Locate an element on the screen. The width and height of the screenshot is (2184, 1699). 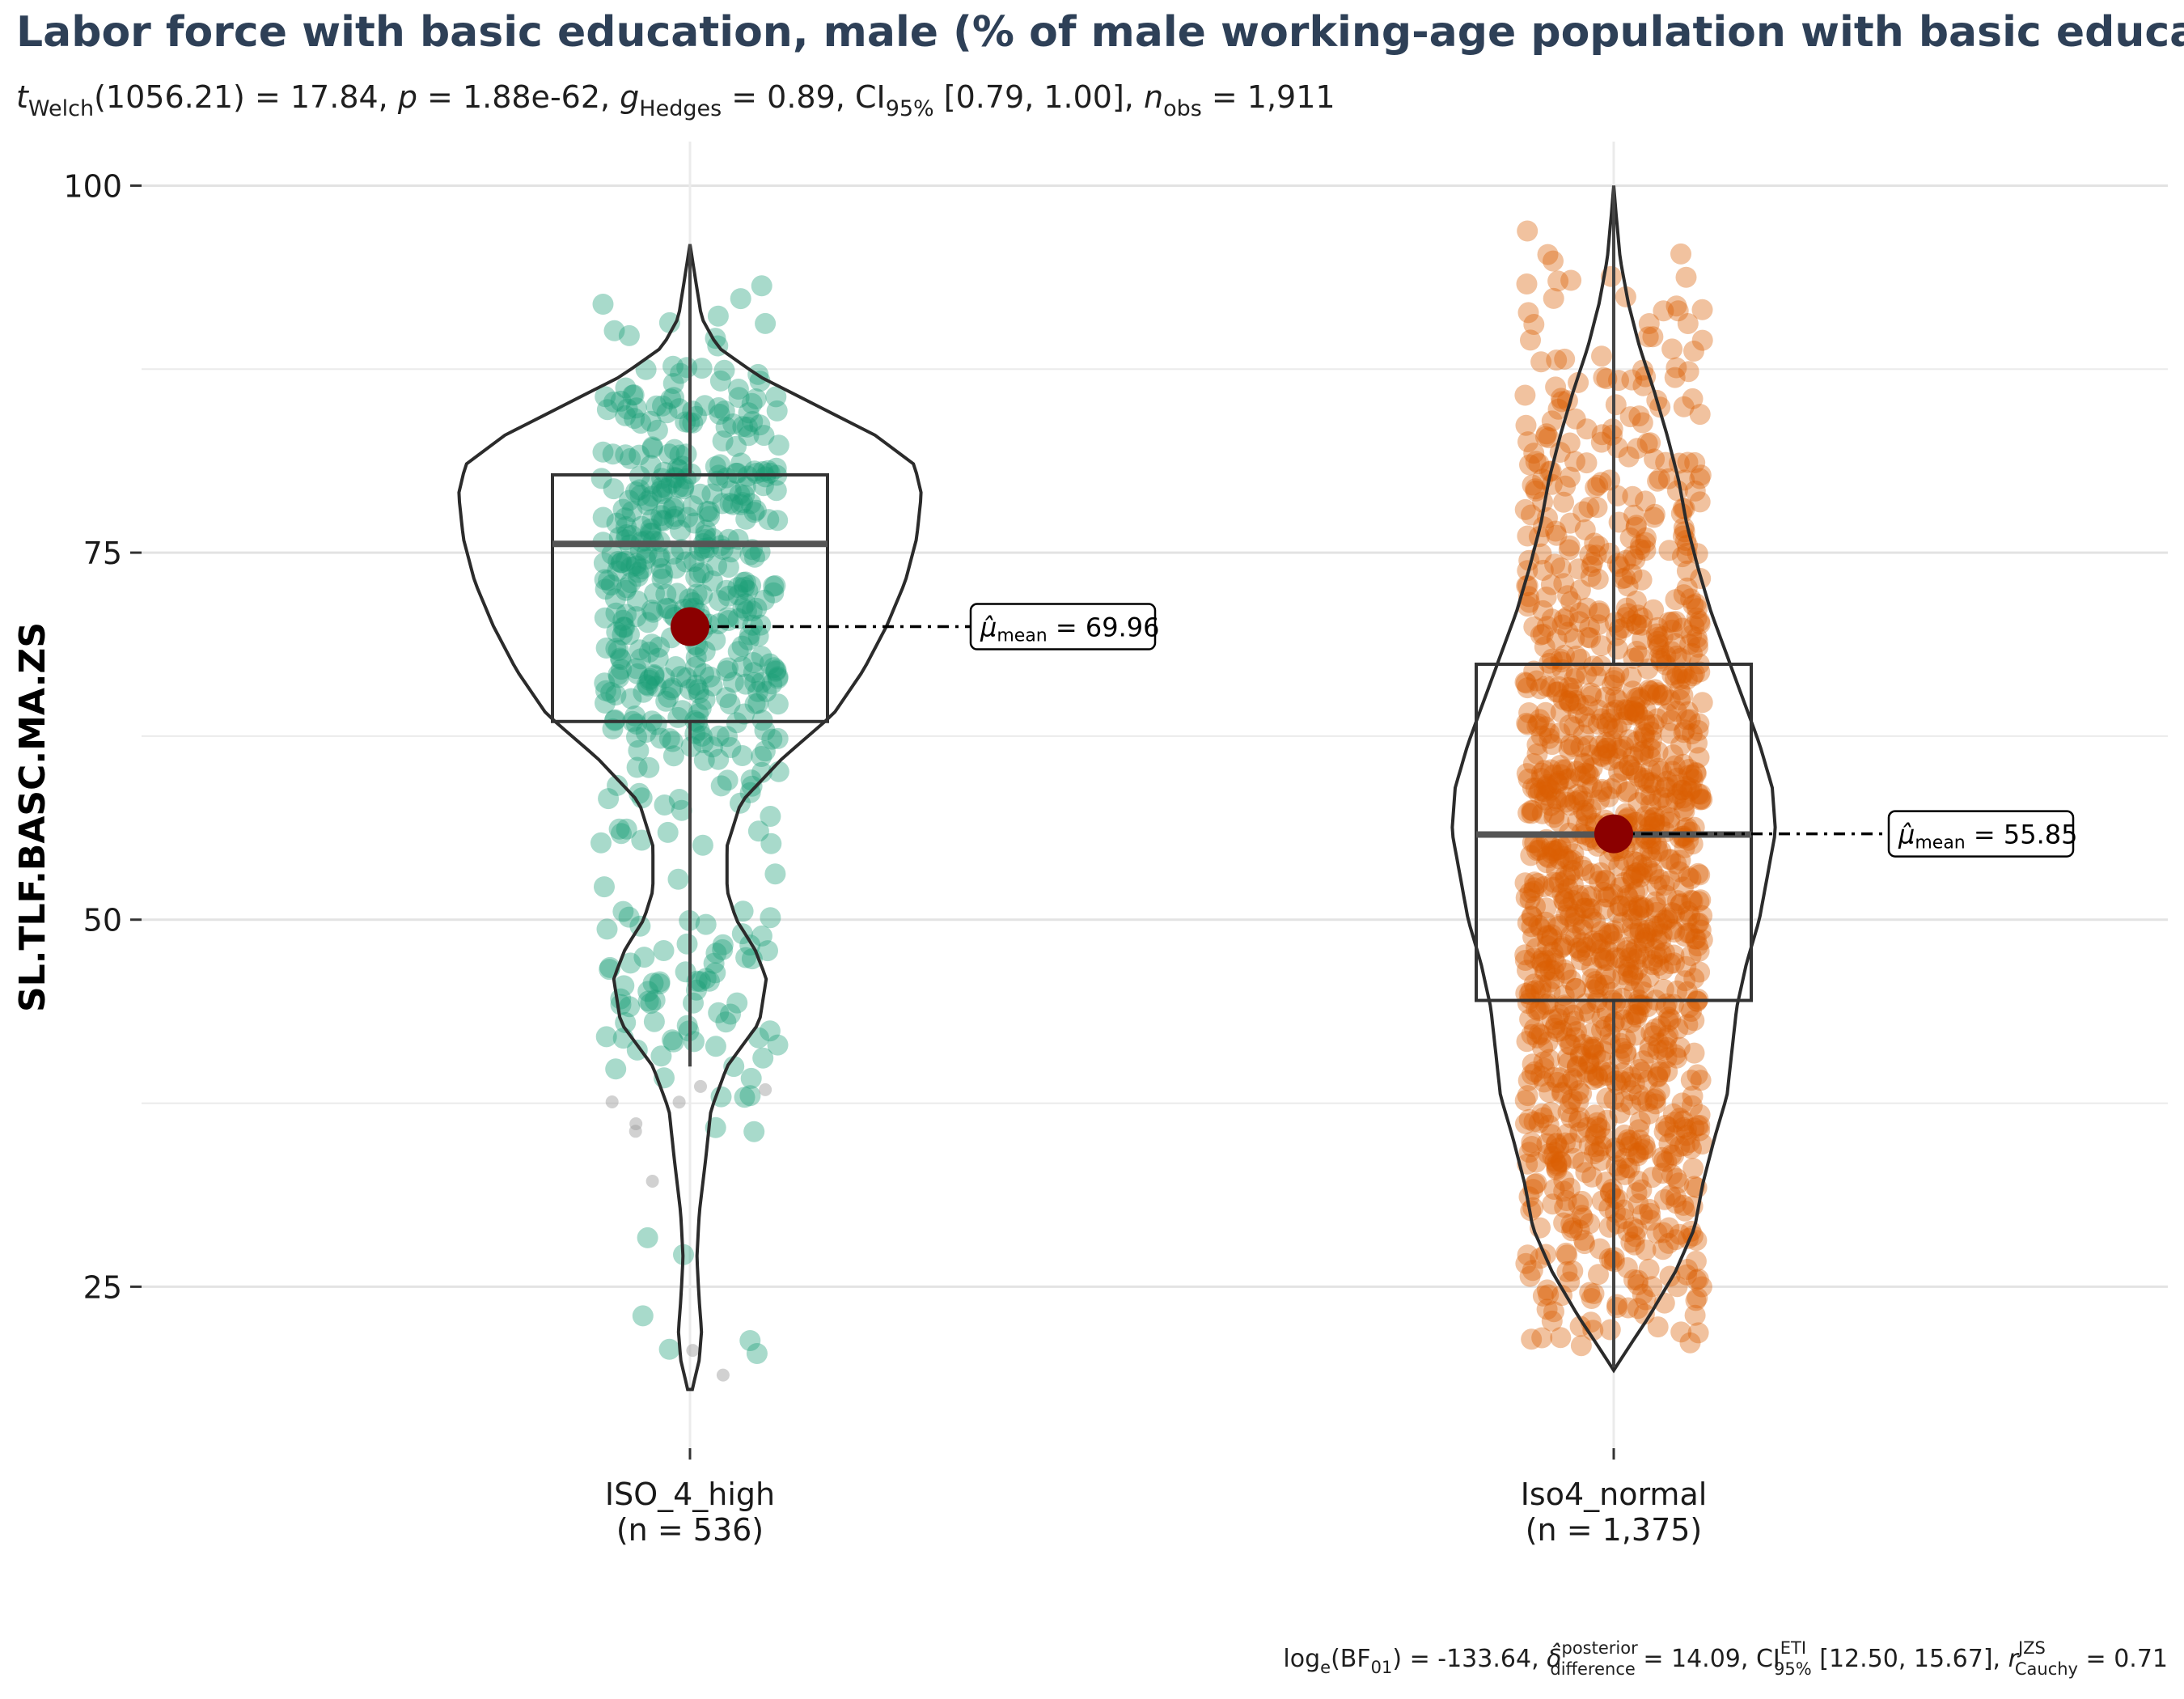
violin-Iso4_normal is located at coordinates (1613, 779).